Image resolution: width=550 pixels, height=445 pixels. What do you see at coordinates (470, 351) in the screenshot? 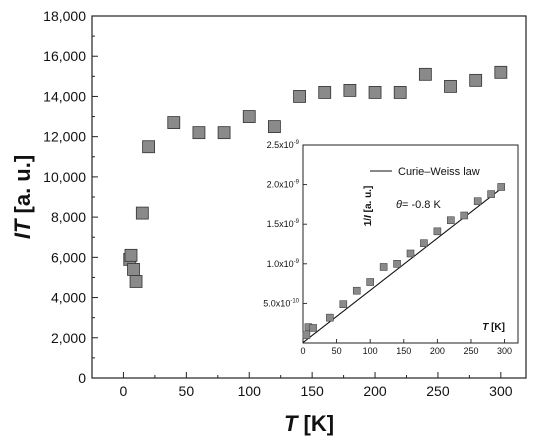
I see `inset-x-tick-label: 250` at bounding box center [470, 351].